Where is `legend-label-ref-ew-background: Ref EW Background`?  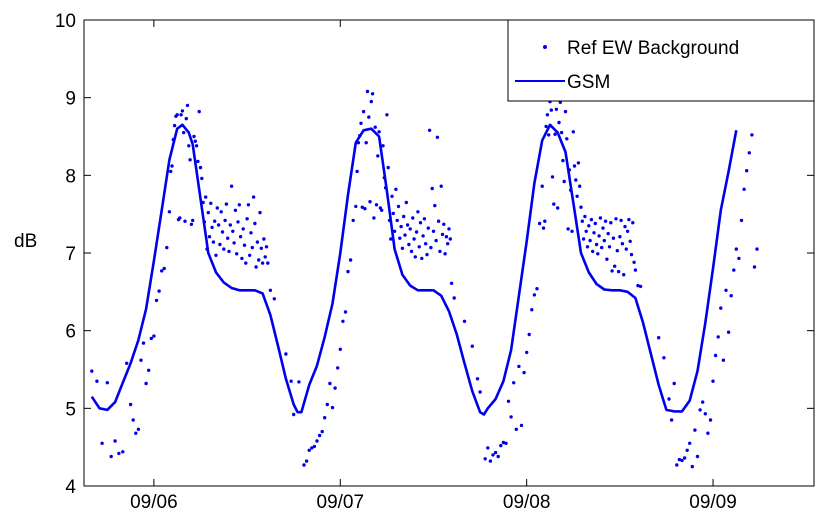 legend-label-ref-ew-background: Ref EW Background is located at coordinates (653, 48).